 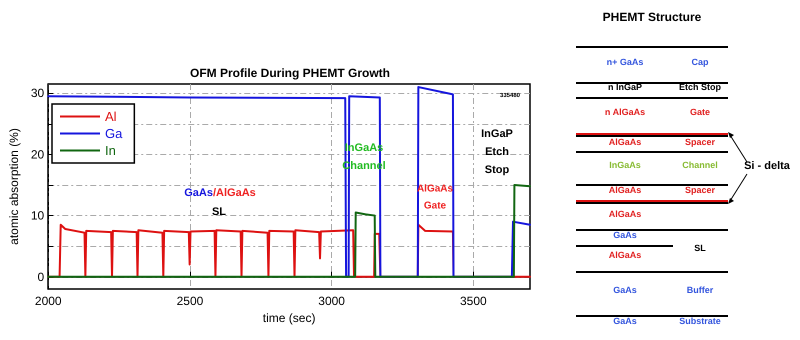 I want to click on legend-label: Al, so click(x=111, y=116).